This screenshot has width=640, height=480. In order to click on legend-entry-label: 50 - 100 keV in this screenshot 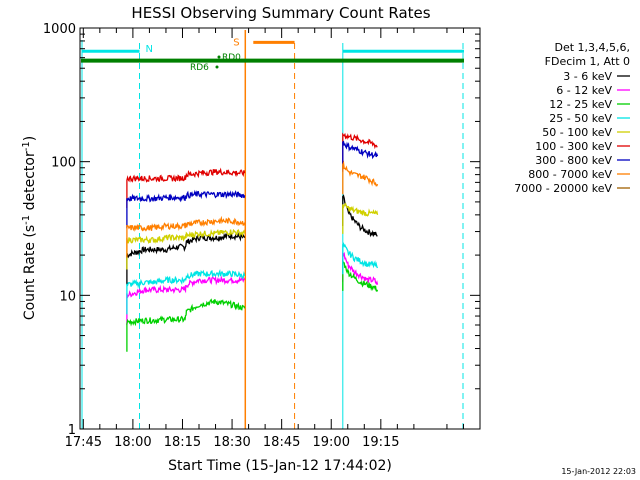, I will do `click(577, 132)`.